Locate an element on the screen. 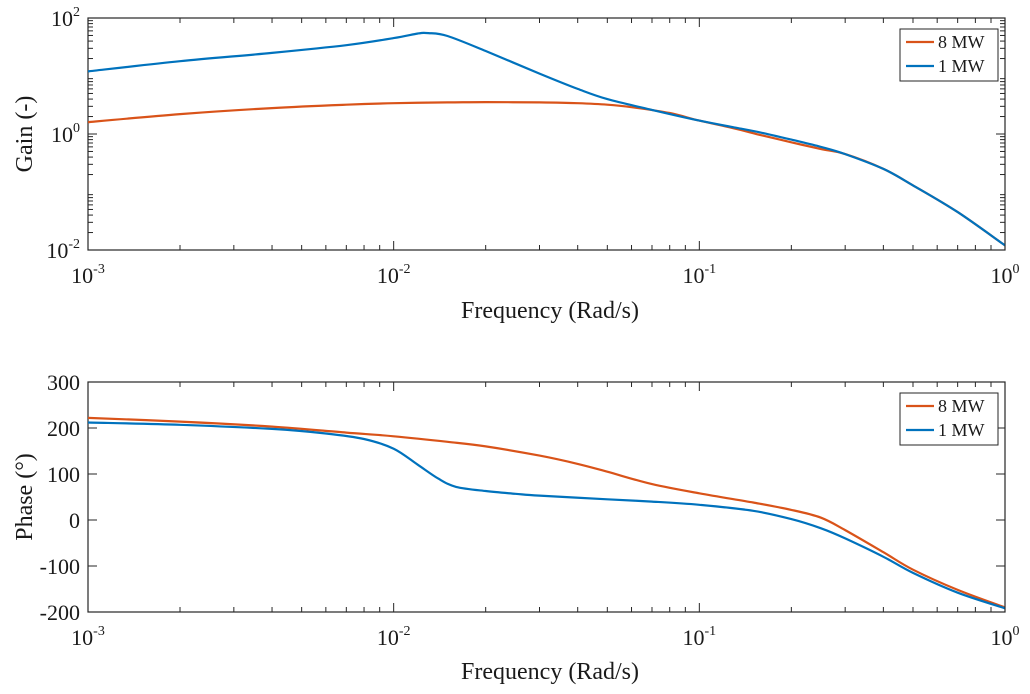 The image size is (1030, 694). phase-x-tick-label: 10⁻¹ is located at coordinates (699, 637).